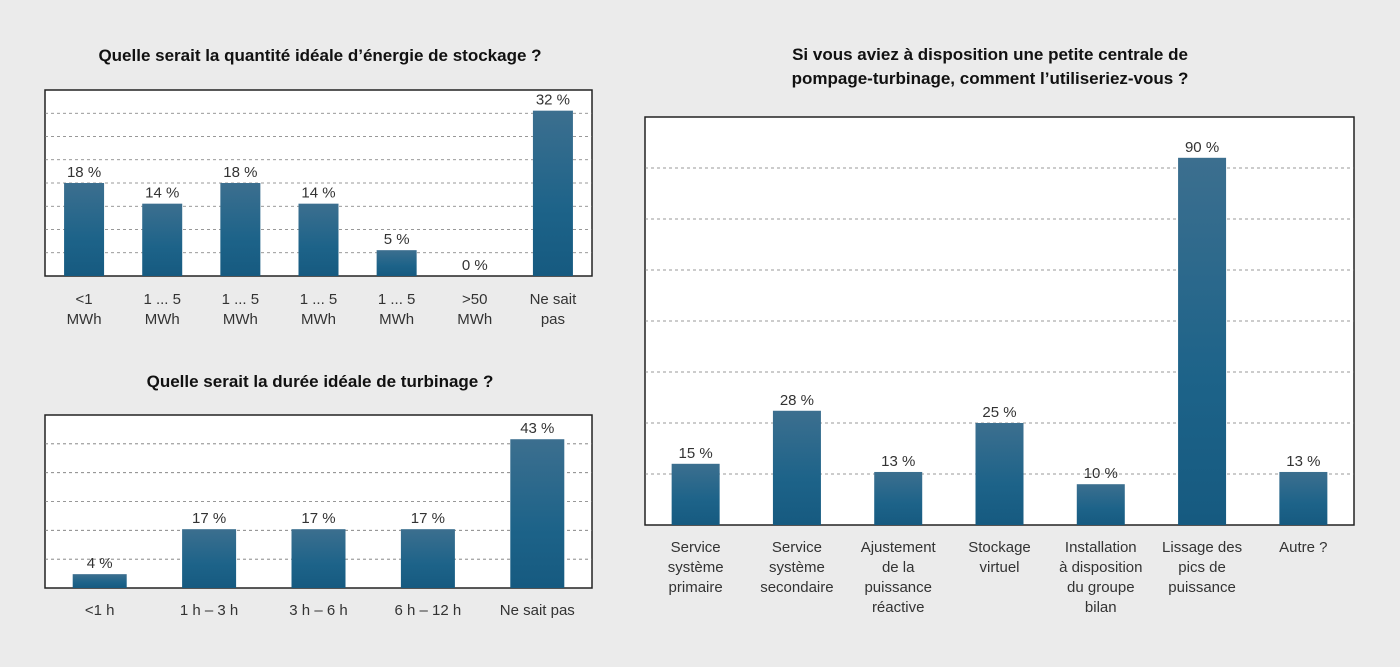  What do you see at coordinates (1303, 547) in the screenshot?
I see `category-label: Autre ?` at bounding box center [1303, 547].